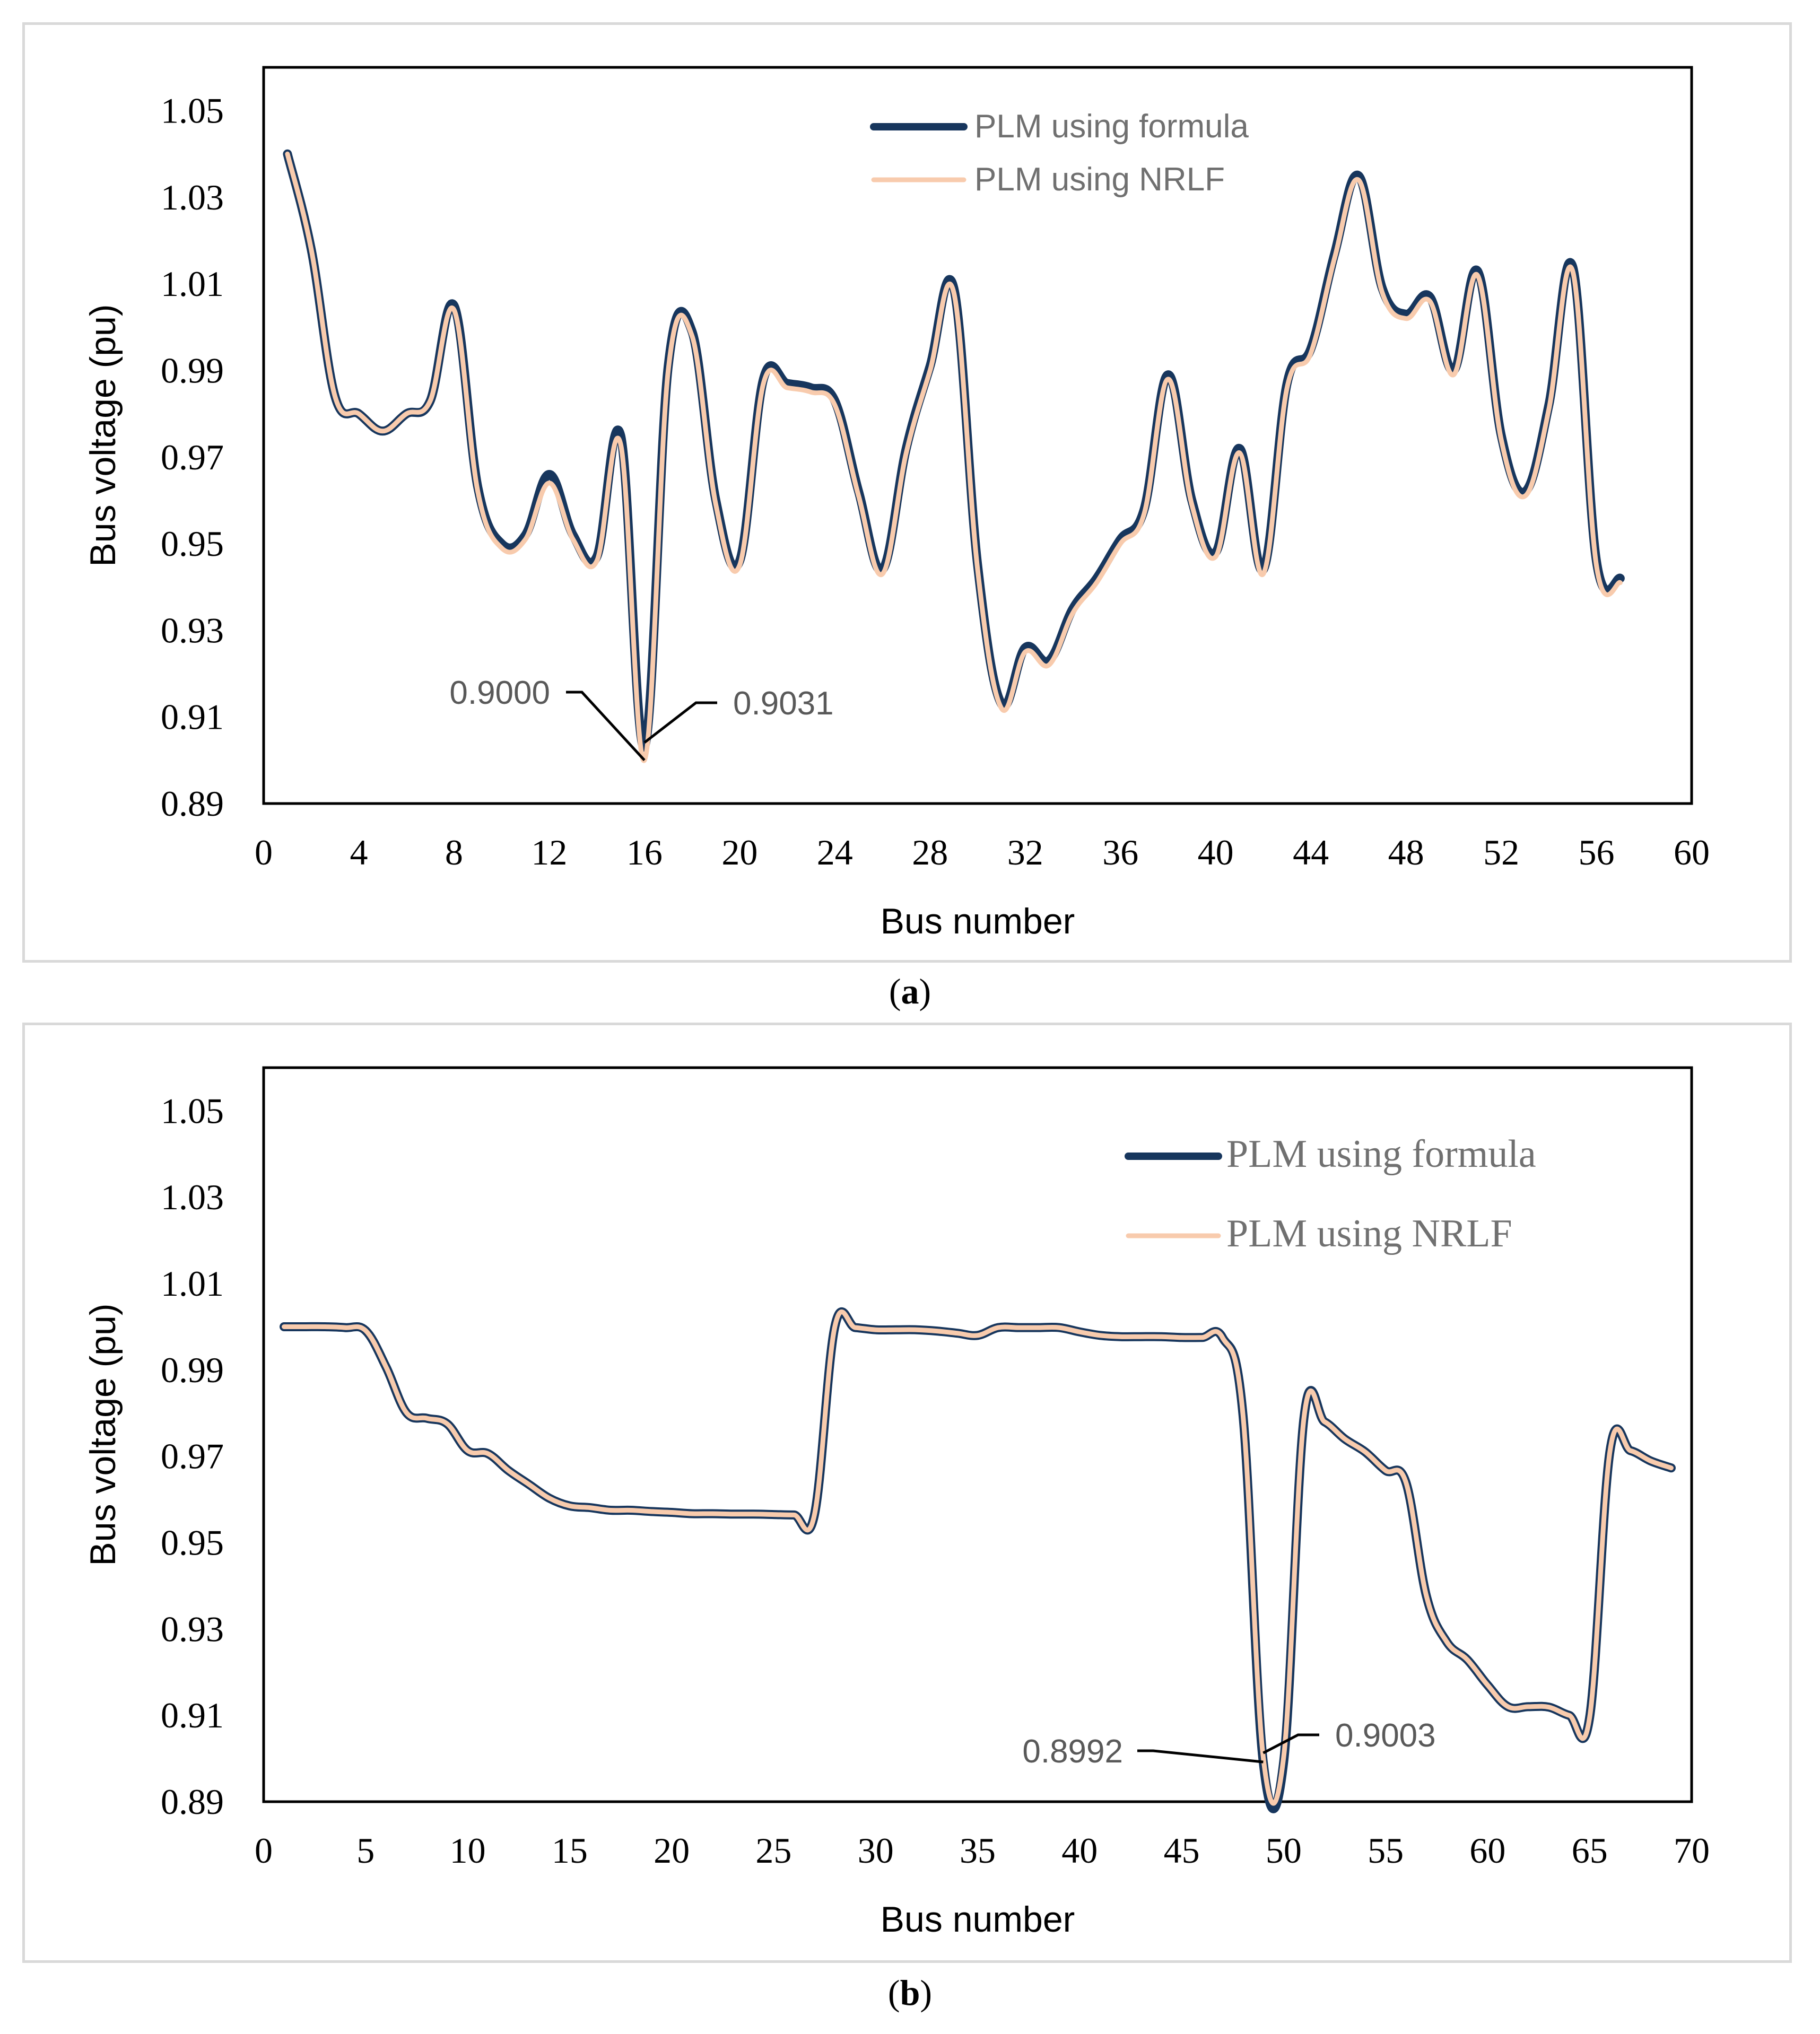 The width and height of the screenshot is (1820, 2034). What do you see at coordinates (876, 1851) in the screenshot?
I see `x-tick-label: 30` at bounding box center [876, 1851].